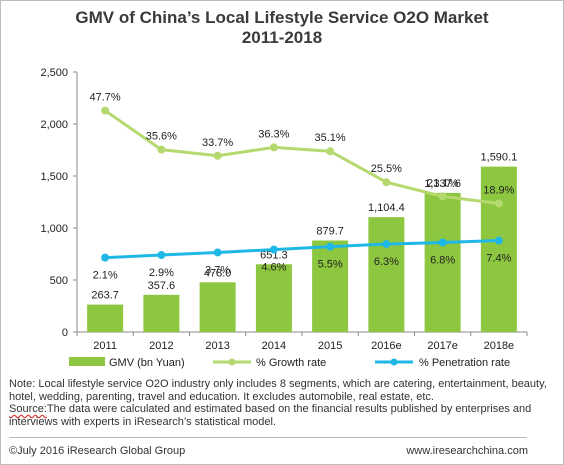 This screenshot has height=465, width=564. I want to click on growth-rate-label: 35.6%, so click(161, 137).